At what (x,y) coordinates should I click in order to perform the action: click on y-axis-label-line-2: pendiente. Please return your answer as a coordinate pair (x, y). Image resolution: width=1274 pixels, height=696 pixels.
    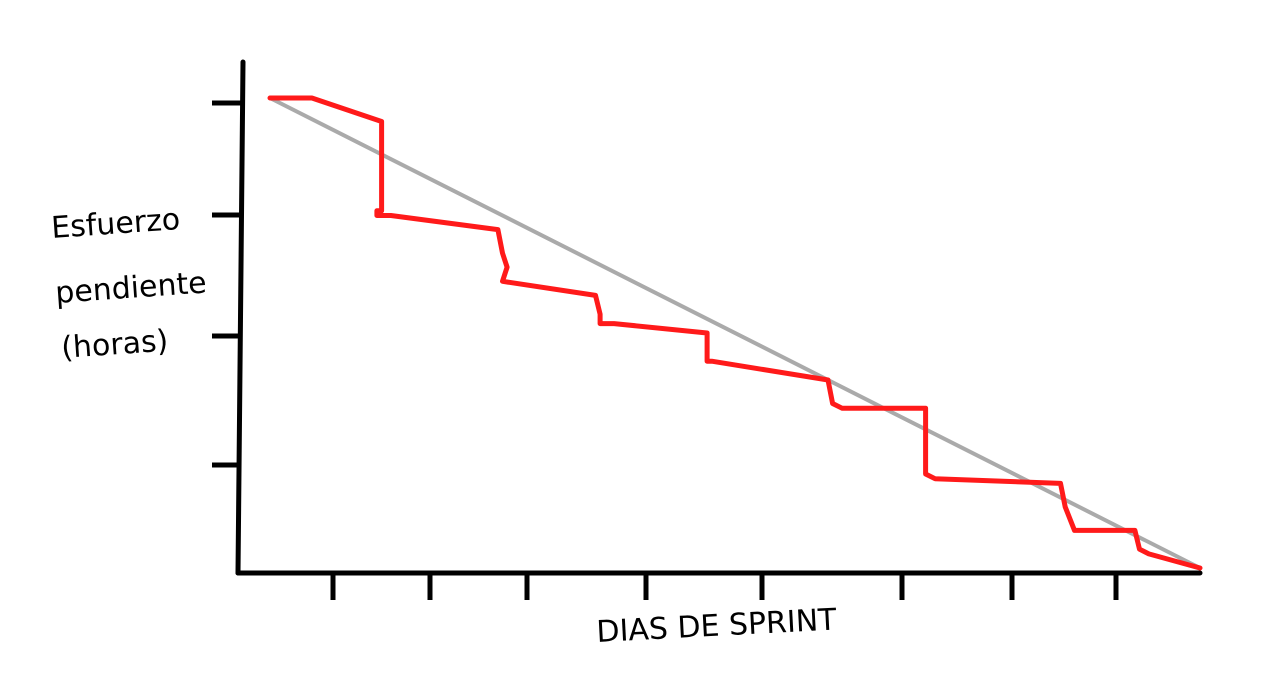
    Looking at the image, I should click on (131, 287).